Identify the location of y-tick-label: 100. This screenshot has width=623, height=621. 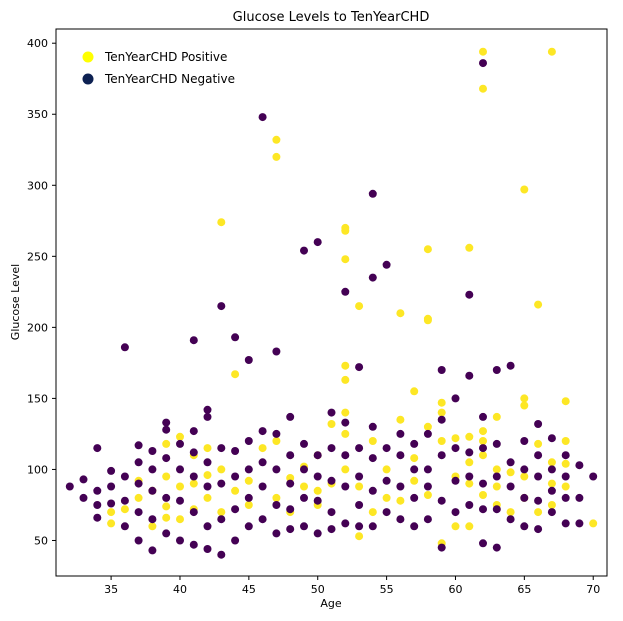
(37, 469).